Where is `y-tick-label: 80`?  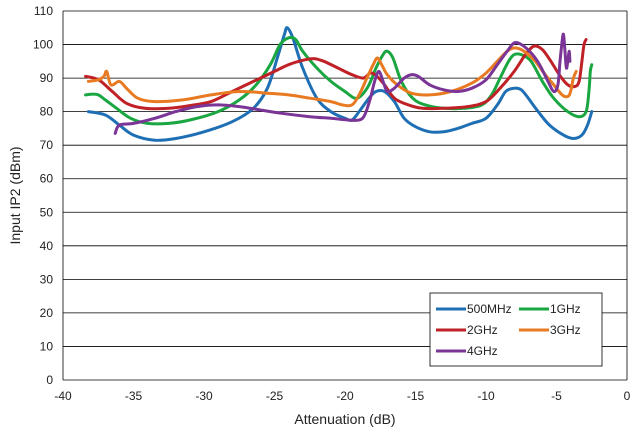 y-tick-label: 80 is located at coordinates (47, 112).